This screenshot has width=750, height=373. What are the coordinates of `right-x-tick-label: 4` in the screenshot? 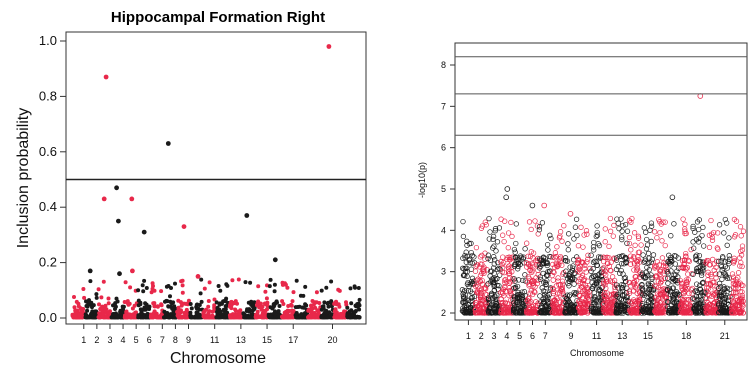 It's located at (506, 336).